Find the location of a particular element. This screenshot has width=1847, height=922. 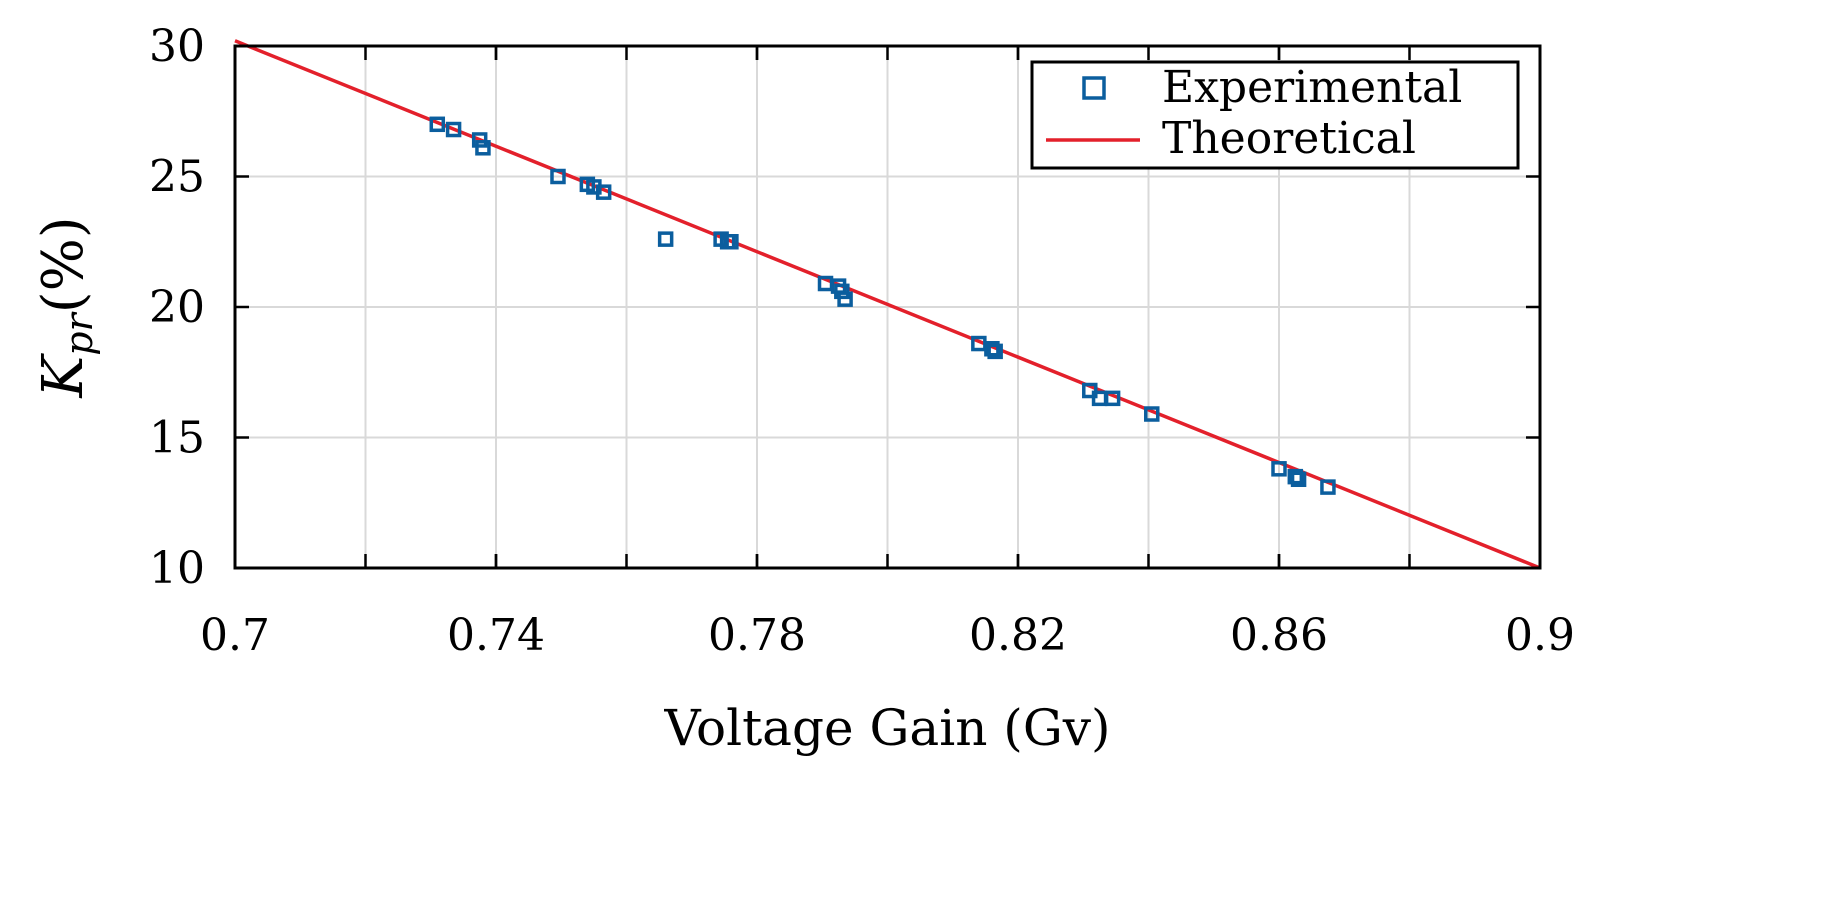

legend-box is located at coordinates (1275, 115).